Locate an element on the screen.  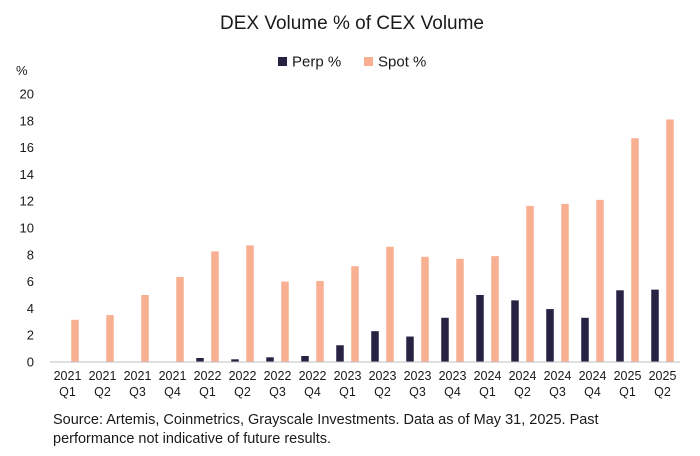
legend-label: Perp % is located at coordinates (316, 62).